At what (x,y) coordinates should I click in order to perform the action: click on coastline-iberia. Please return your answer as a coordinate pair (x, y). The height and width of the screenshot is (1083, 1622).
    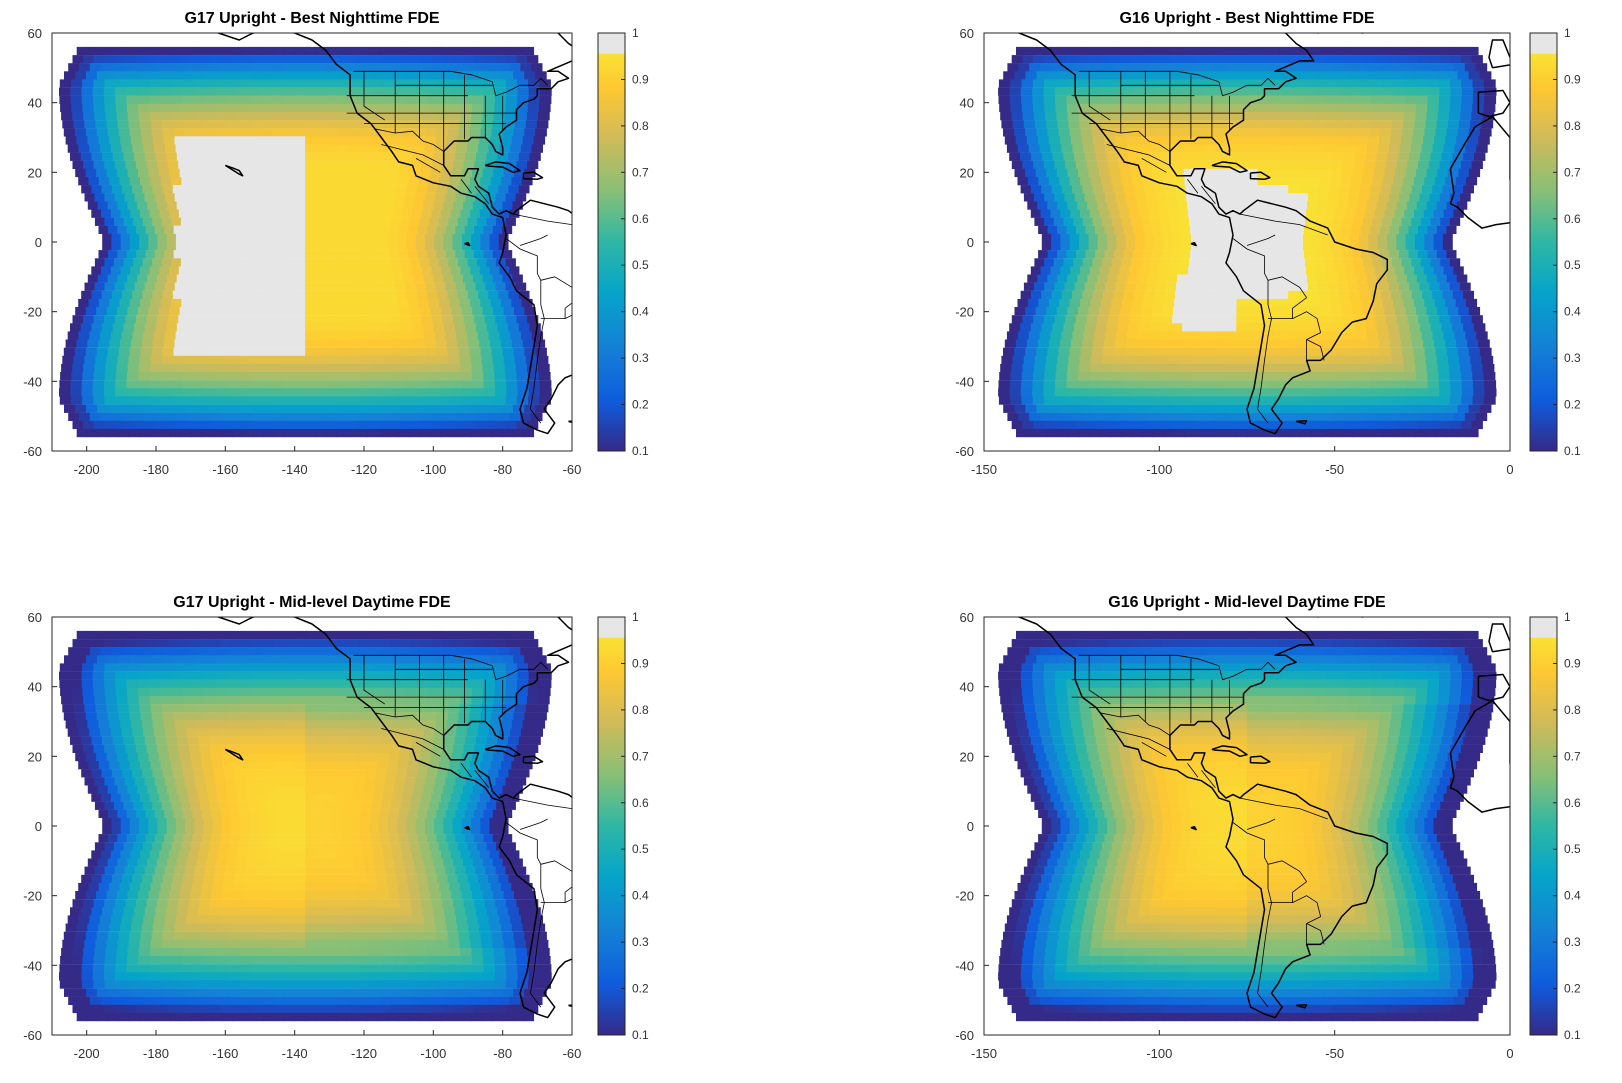
    Looking at the image, I should click on (1493, 687).